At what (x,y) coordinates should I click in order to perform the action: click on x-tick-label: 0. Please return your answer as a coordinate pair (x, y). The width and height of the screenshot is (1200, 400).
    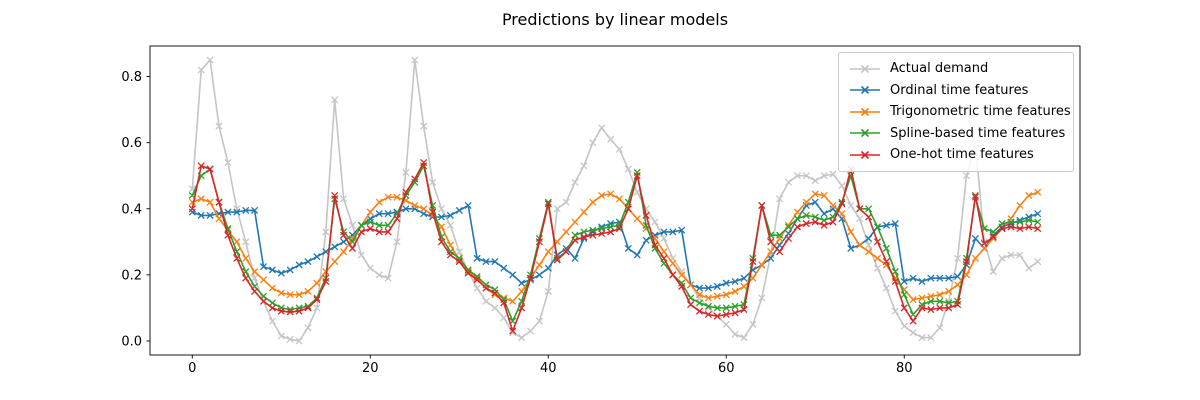
    Looking at the image, I should click on (192, 368).